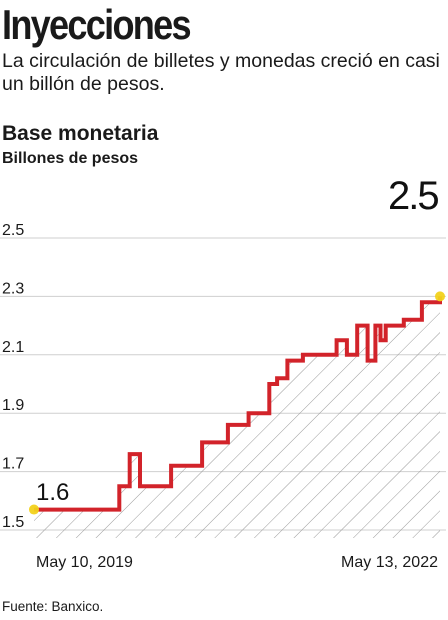 This screenshot has height=620, width=448. Describe the element at coordinates (80, 133) in the screenshot. I see `chart-title: Base monetaria` at that location.